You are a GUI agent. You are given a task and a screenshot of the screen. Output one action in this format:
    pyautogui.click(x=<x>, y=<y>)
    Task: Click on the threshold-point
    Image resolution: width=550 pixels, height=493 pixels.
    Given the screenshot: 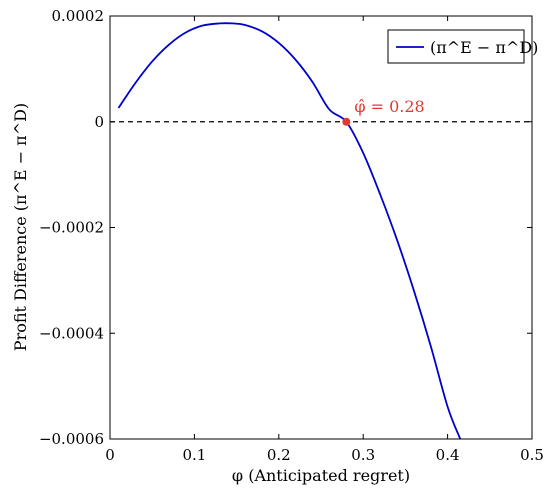 What is the action you would take?
    pyautogui.click(x=346, y=121)
    